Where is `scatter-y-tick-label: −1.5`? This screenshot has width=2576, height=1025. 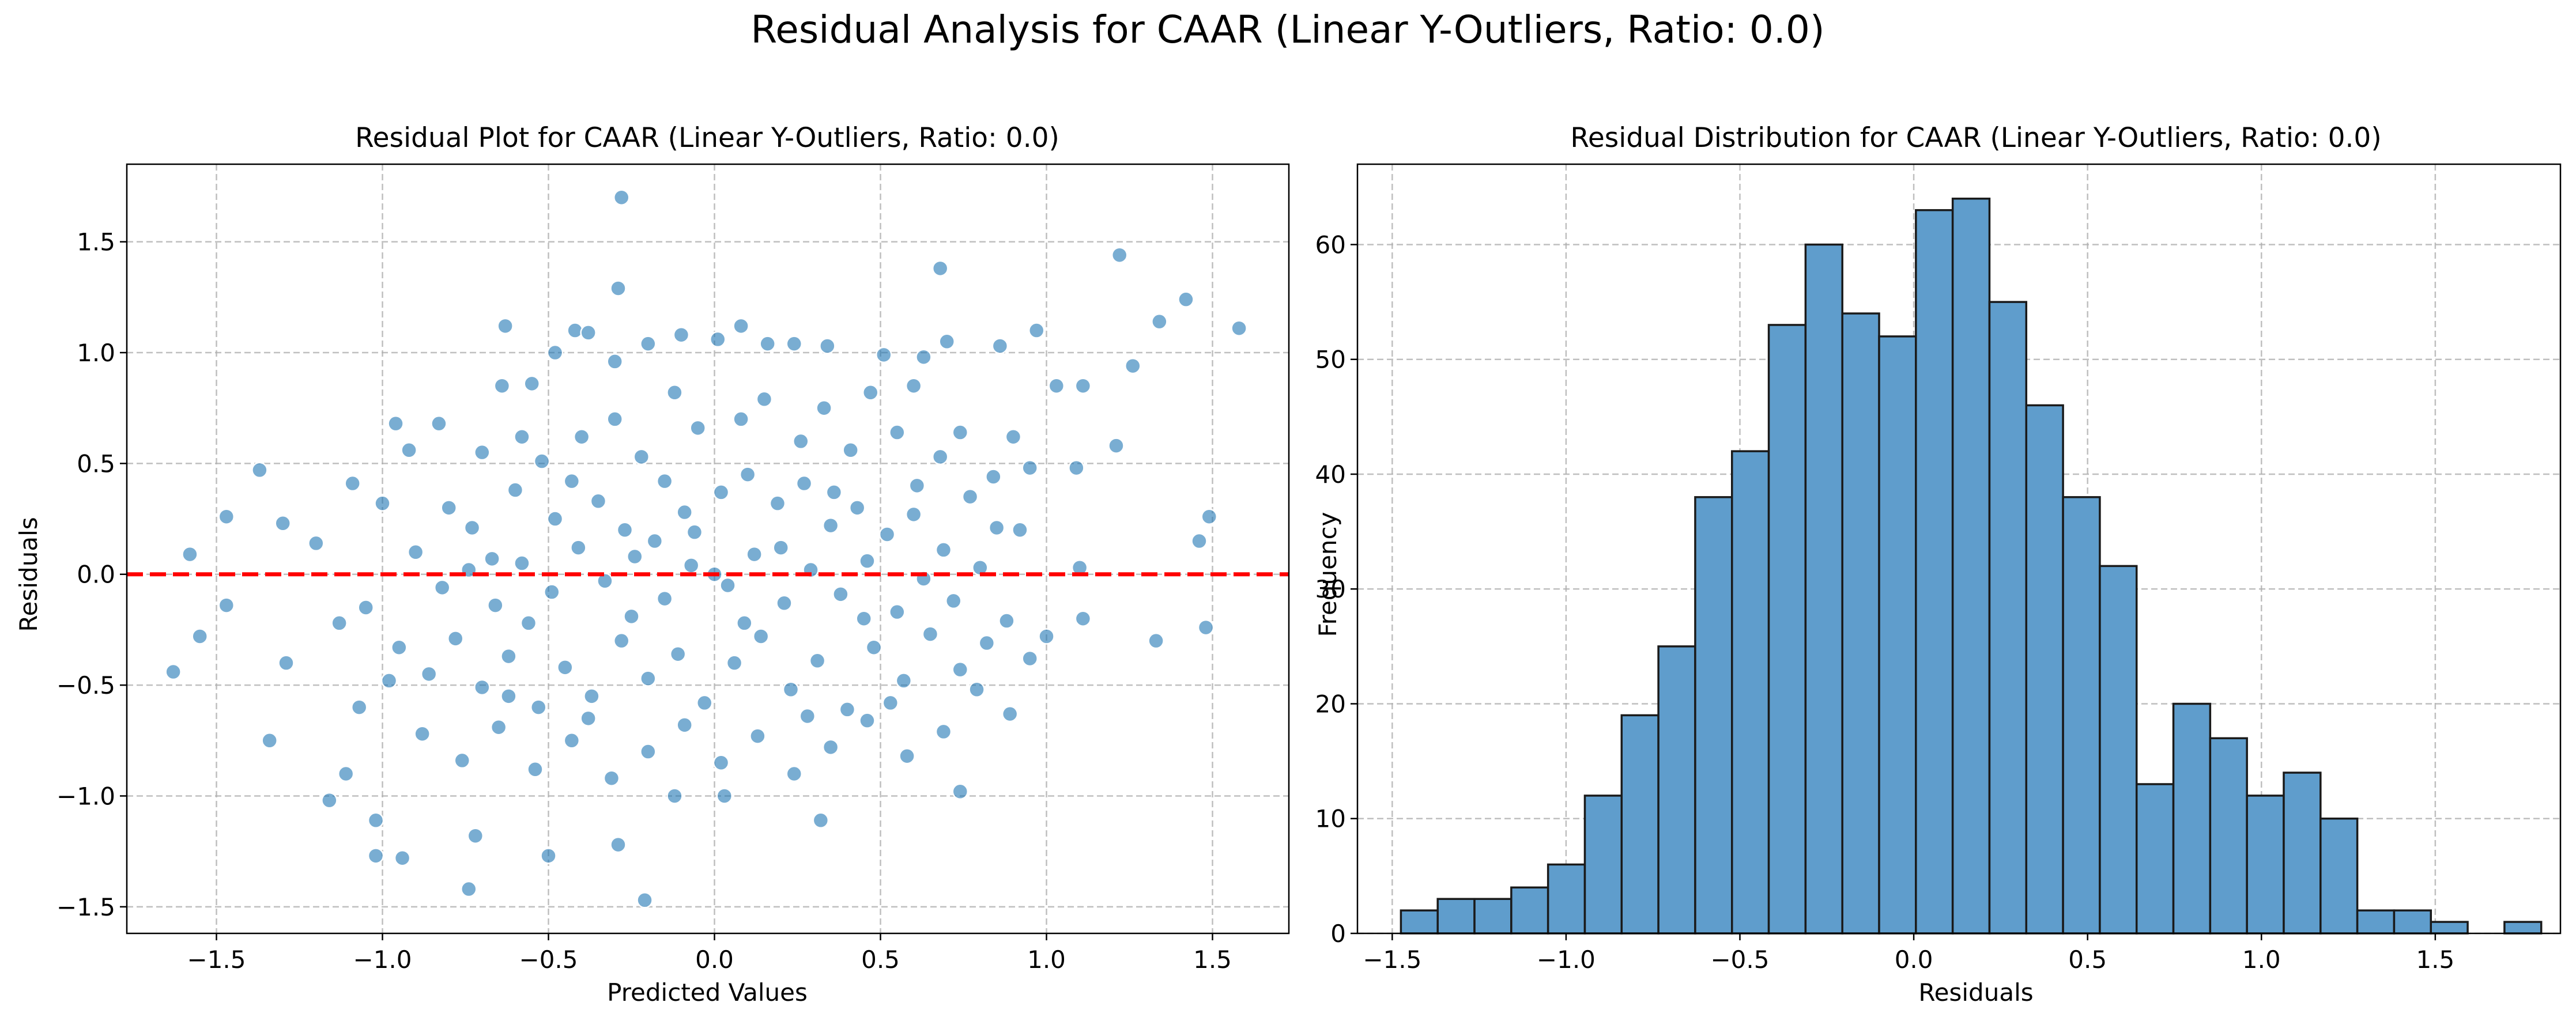 scatter-y-tick-label: −1.5 is located at coordinates (85, 907).